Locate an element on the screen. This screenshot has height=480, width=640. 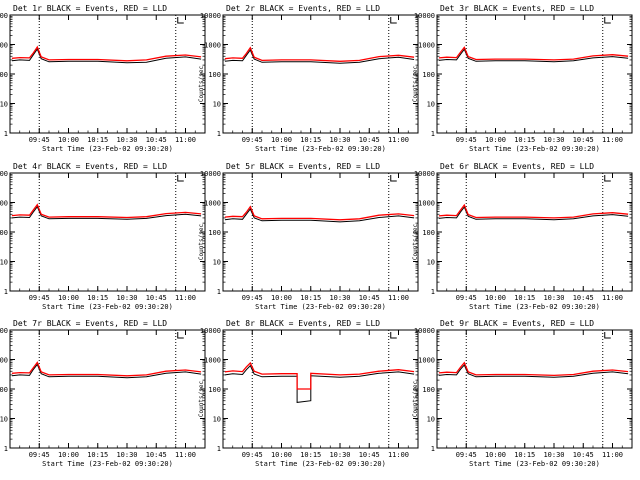
chart-title: Det 4r BLACK = Events, RED = LLD is located at coordinates (90, 166).